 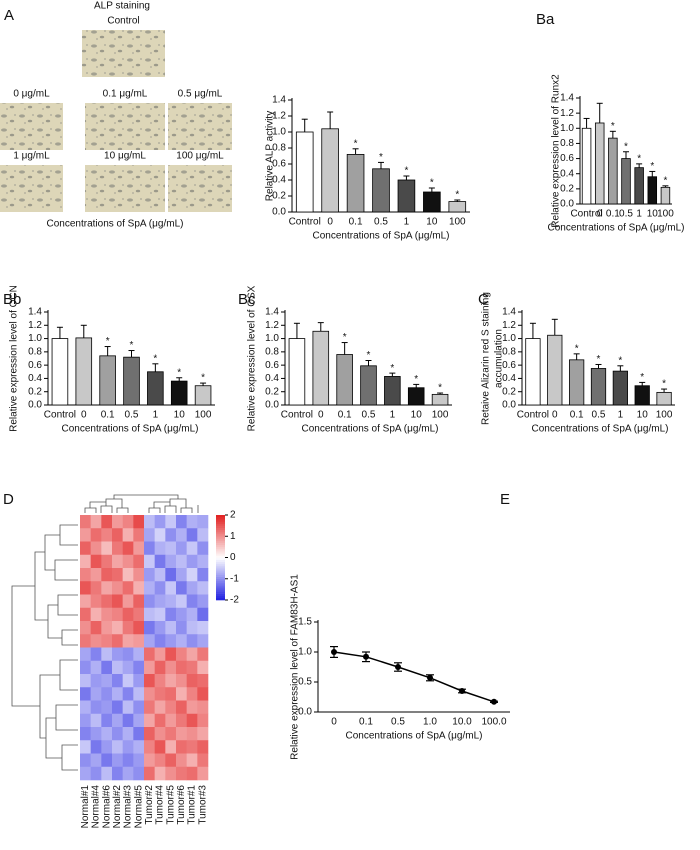 I want to click on x-tick-label: Control, so click(x=297, y=415).